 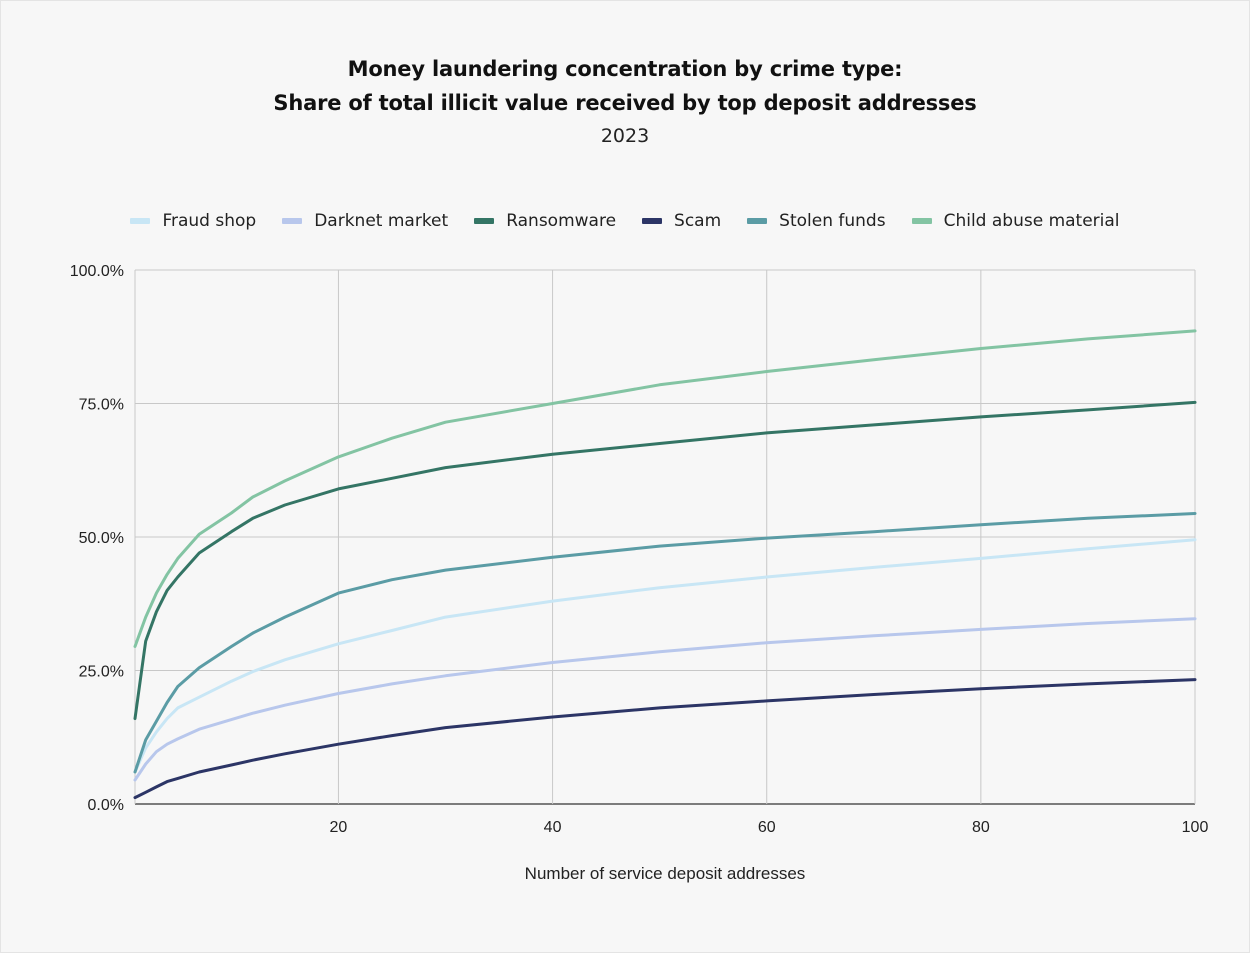 I want to click on legend-item: Child abuse material, so click(x=1015, y=221).